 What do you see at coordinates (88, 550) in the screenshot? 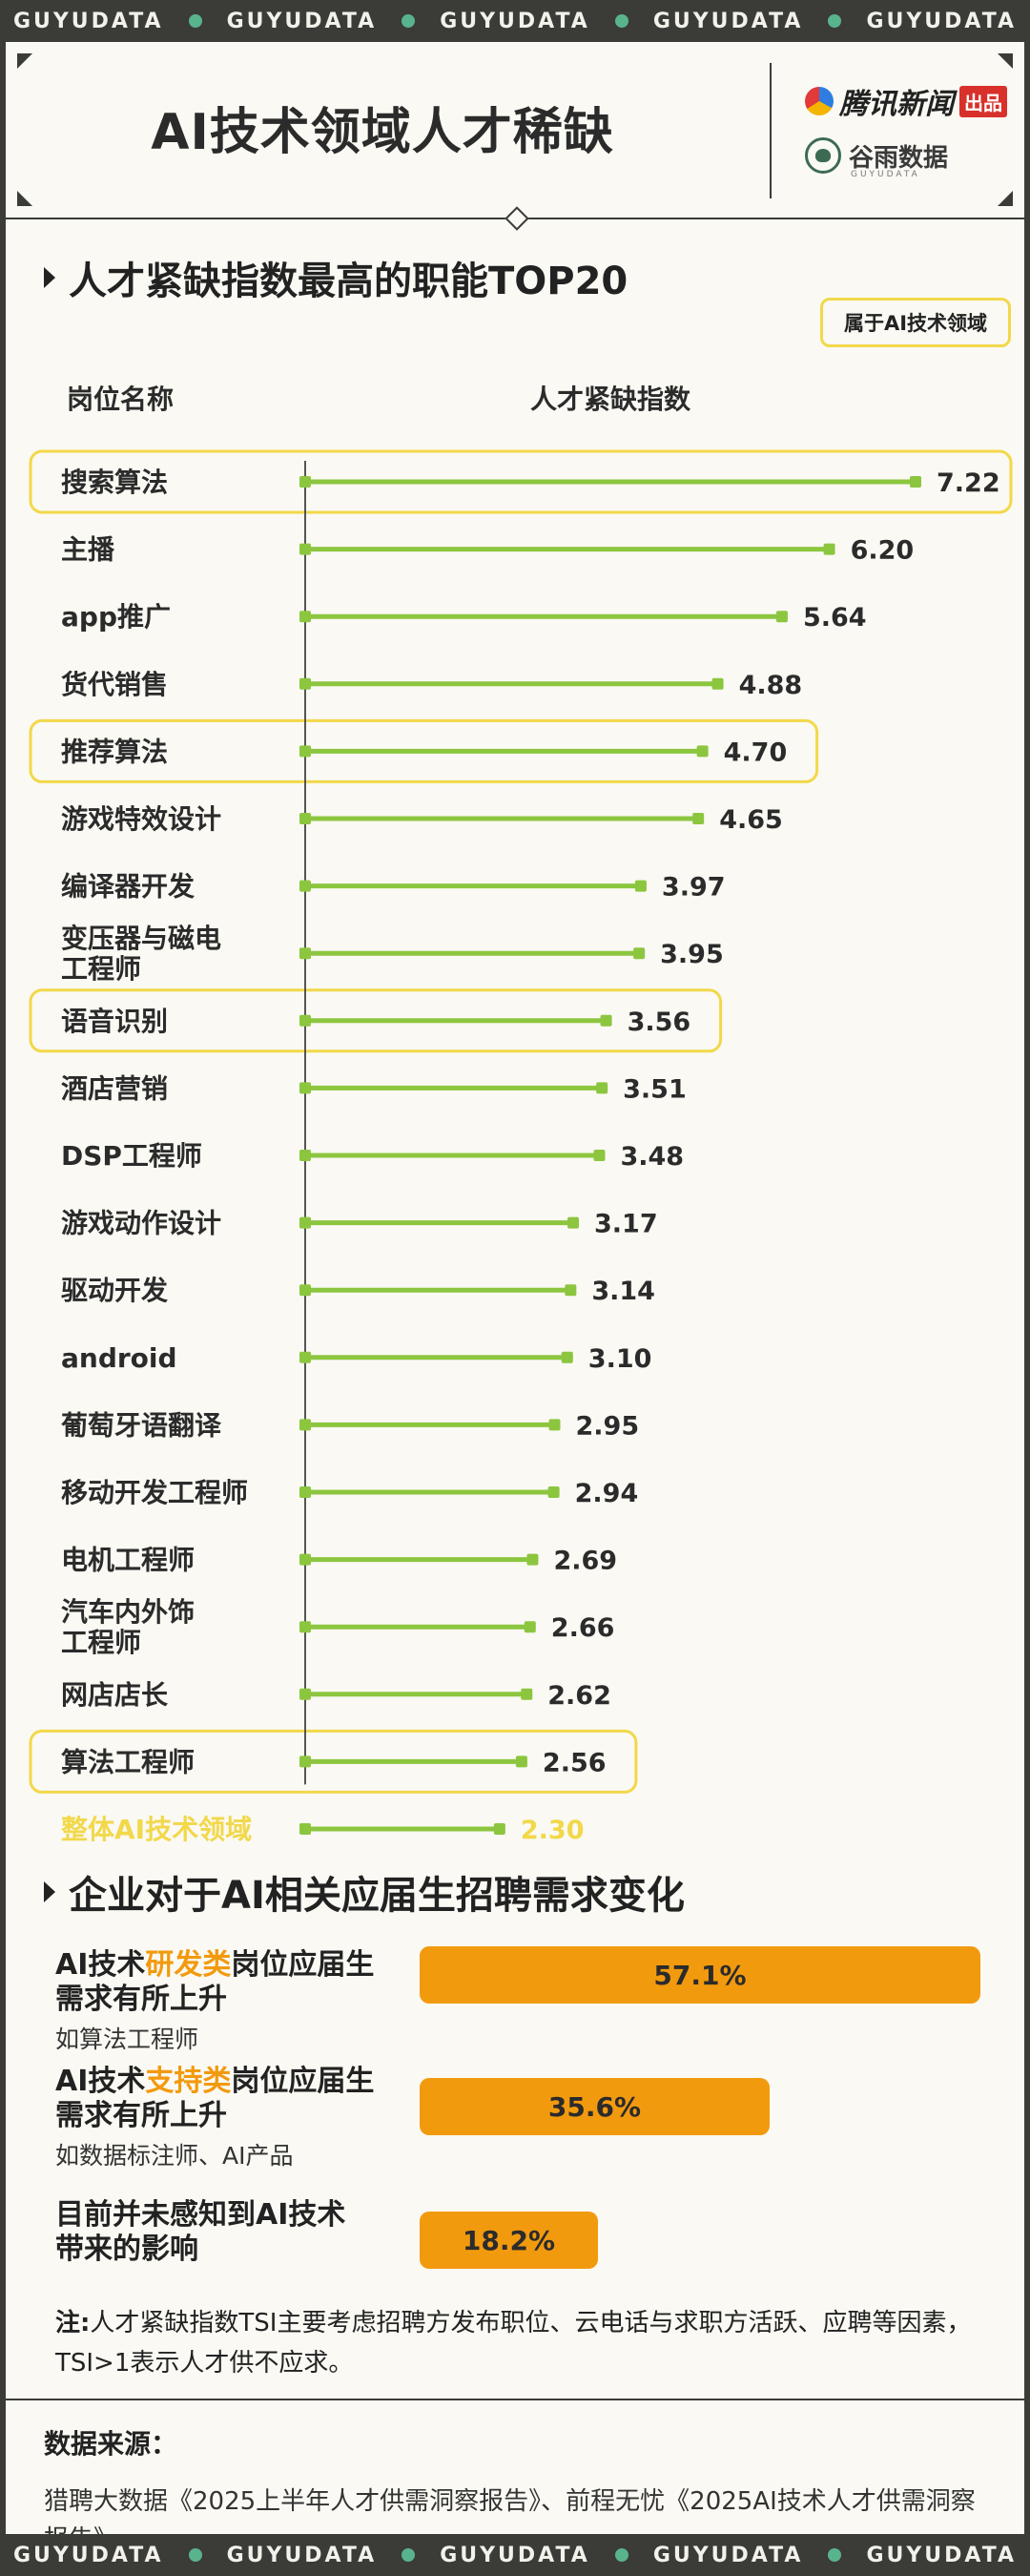
I see `category-label: 主播` at bounding box center [88, 550].